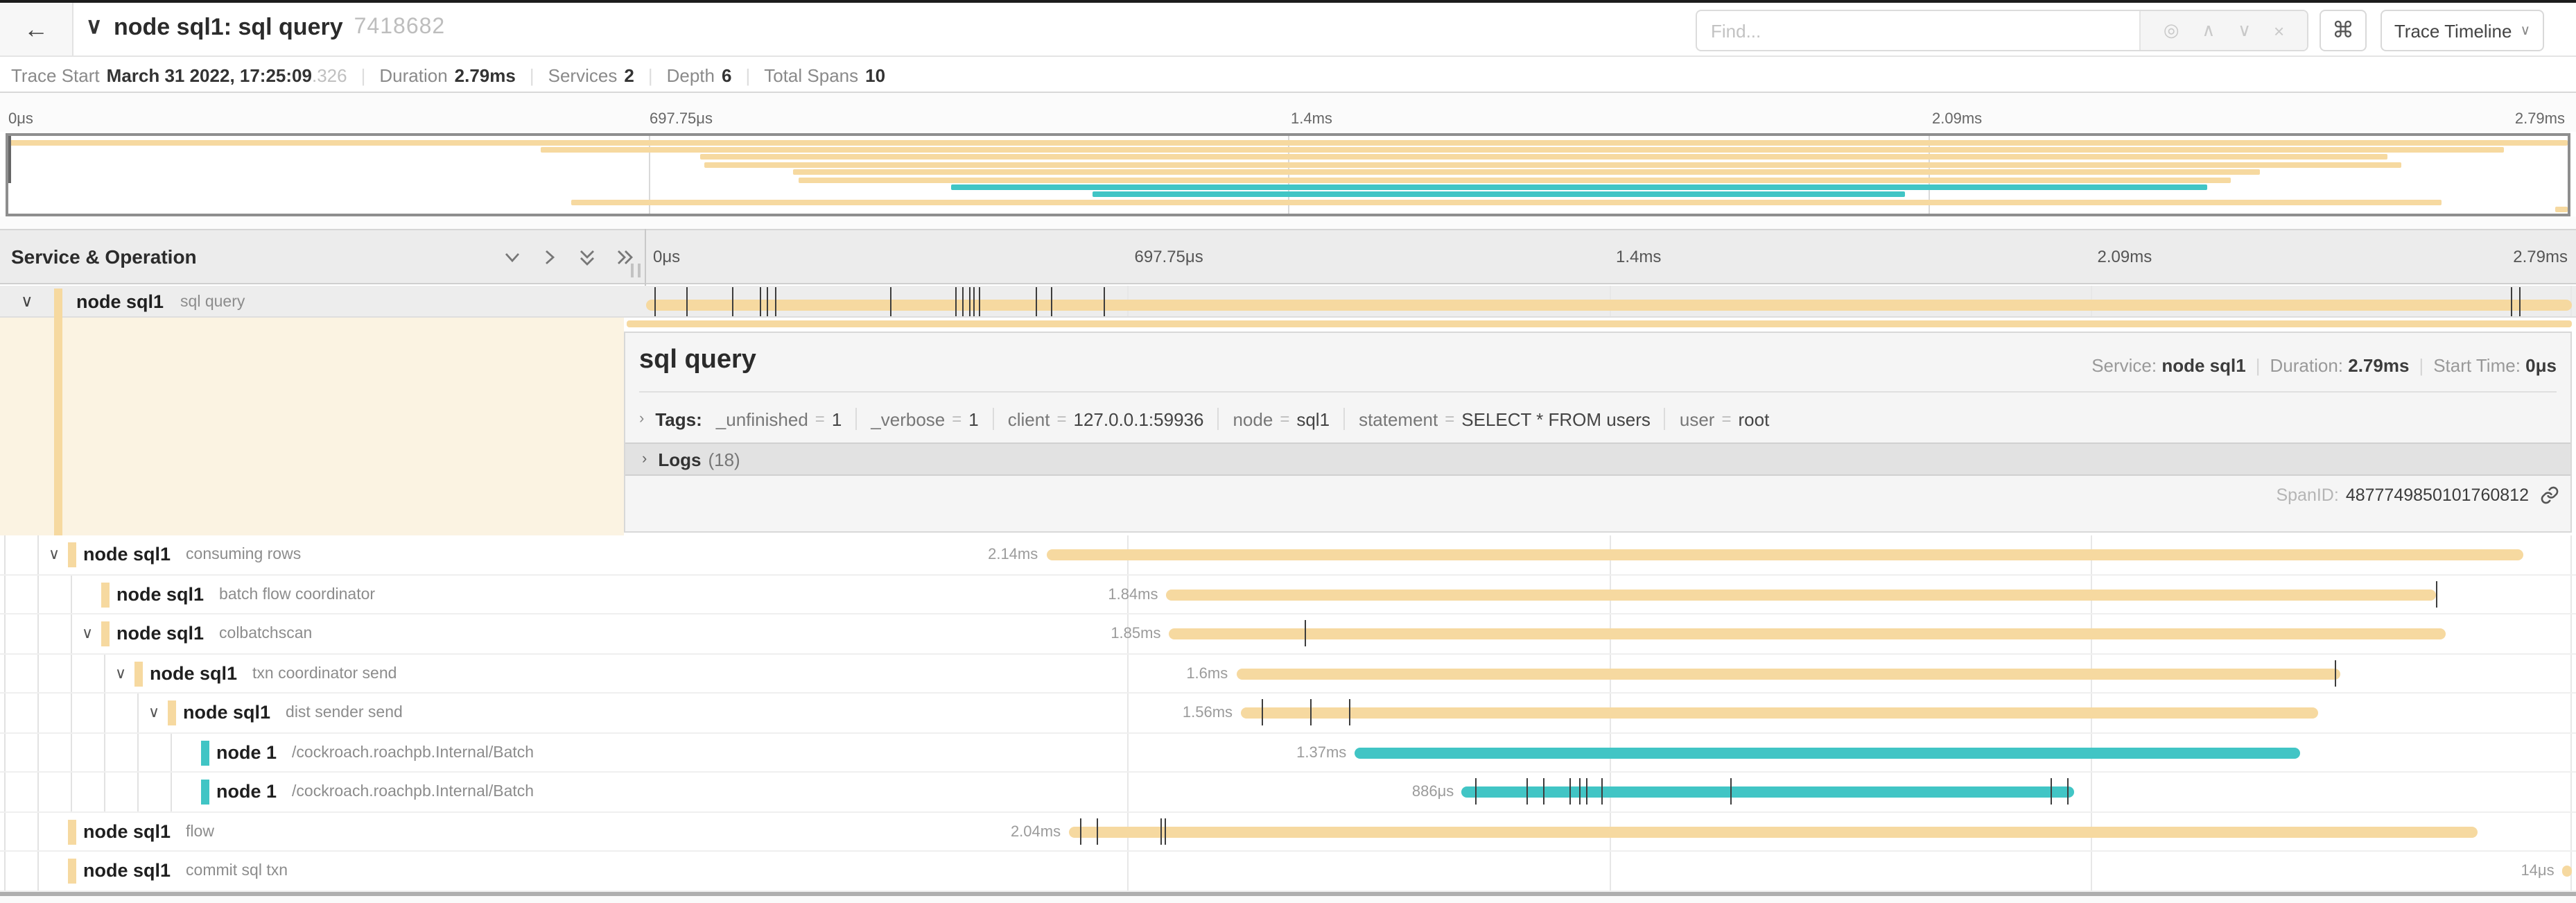 The image size is (2576, 903). Describe the element at coordinates (1288, 174) in the screenshot. I see `minimap-scrubber` at that location.